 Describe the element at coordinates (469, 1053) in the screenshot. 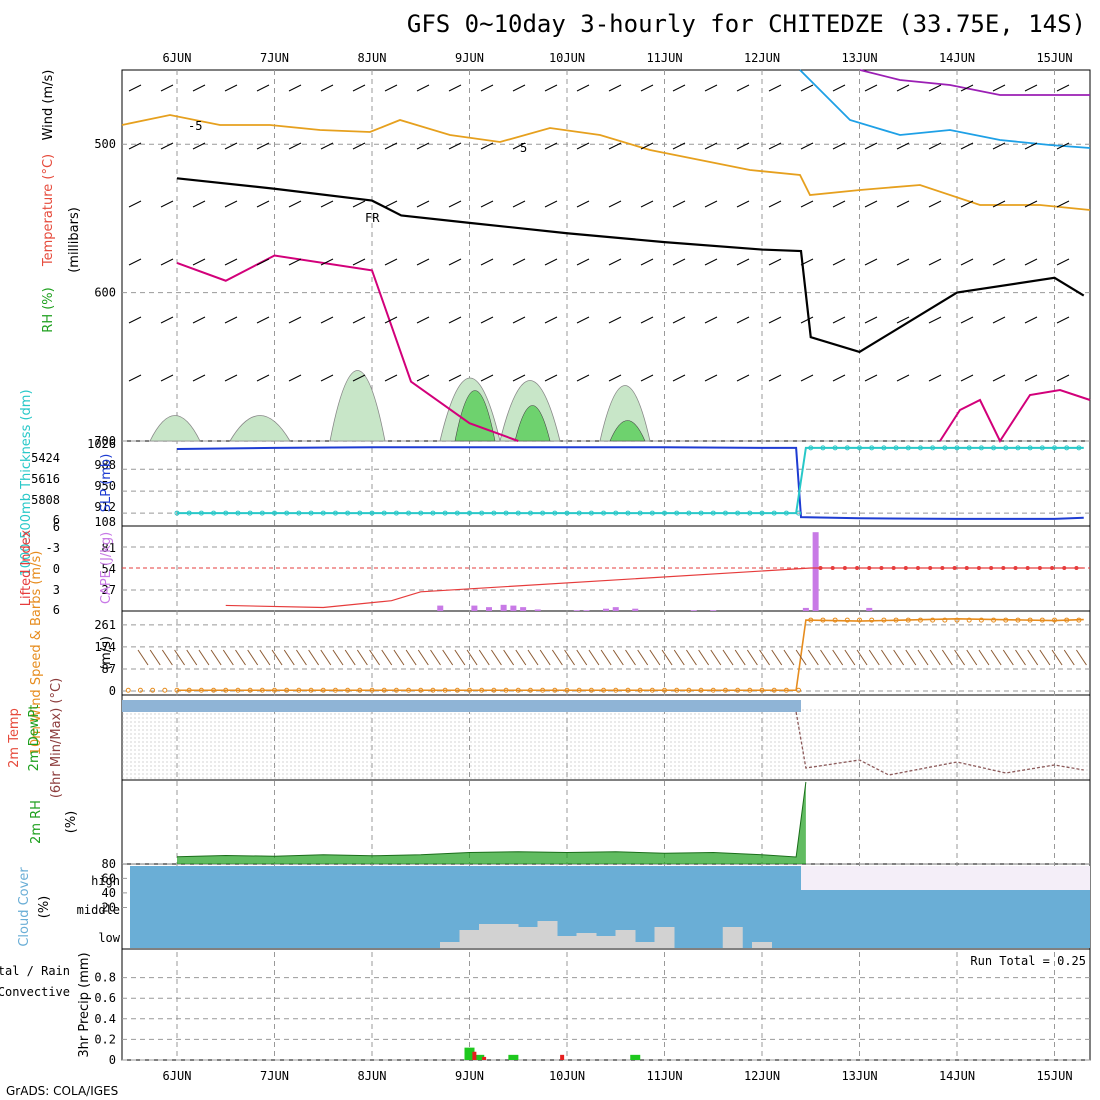

I see `precip-total-bar` at that location.